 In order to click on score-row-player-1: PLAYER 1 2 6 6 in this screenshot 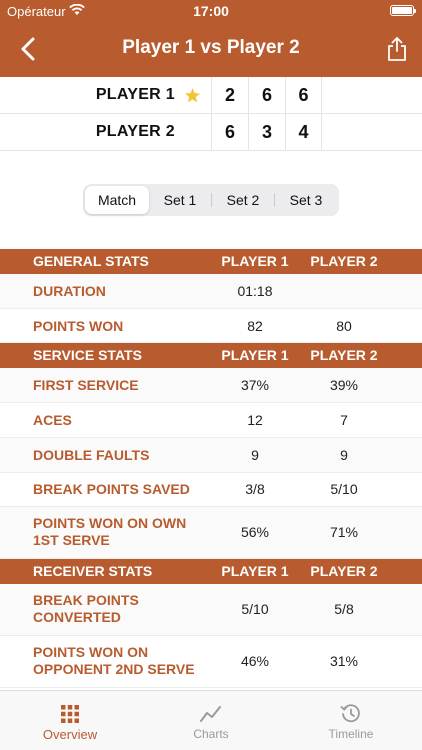, I will do `click(211, 95)`.